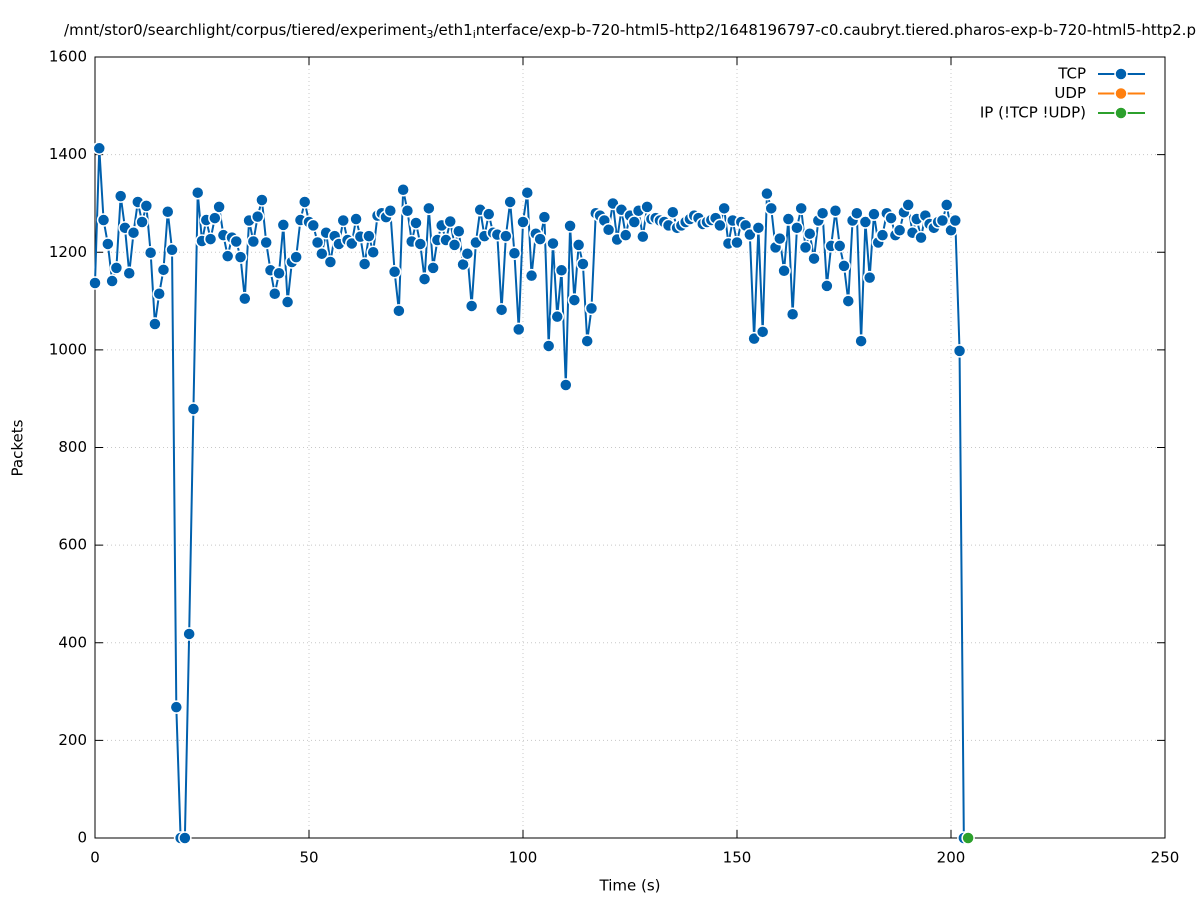 The image size is (1197, 900). What do you see at coordinates (68, 349) in the screenshot?
I see `y-tick-label: 1000` at bounding box center [68, 349].